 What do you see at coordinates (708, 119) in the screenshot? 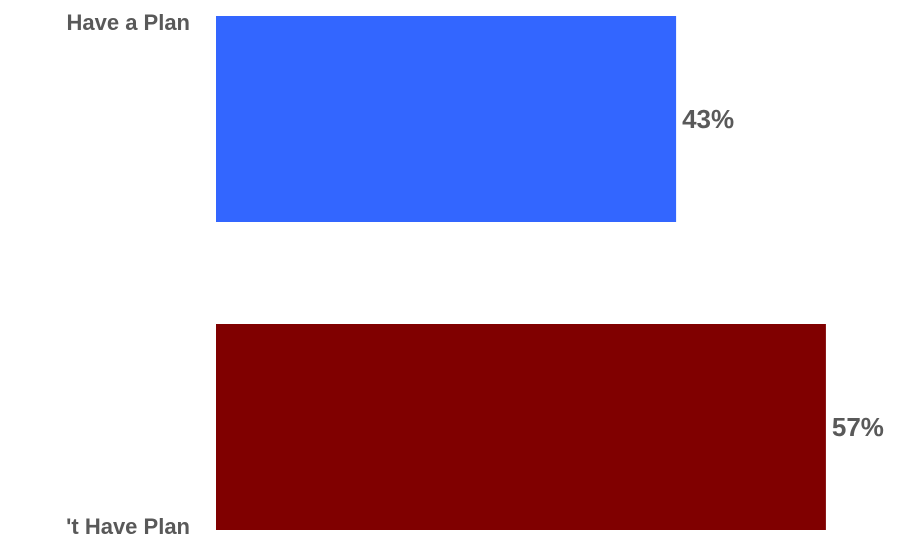
I see `value-label-1: 43%` at bounding box center [708, 119].